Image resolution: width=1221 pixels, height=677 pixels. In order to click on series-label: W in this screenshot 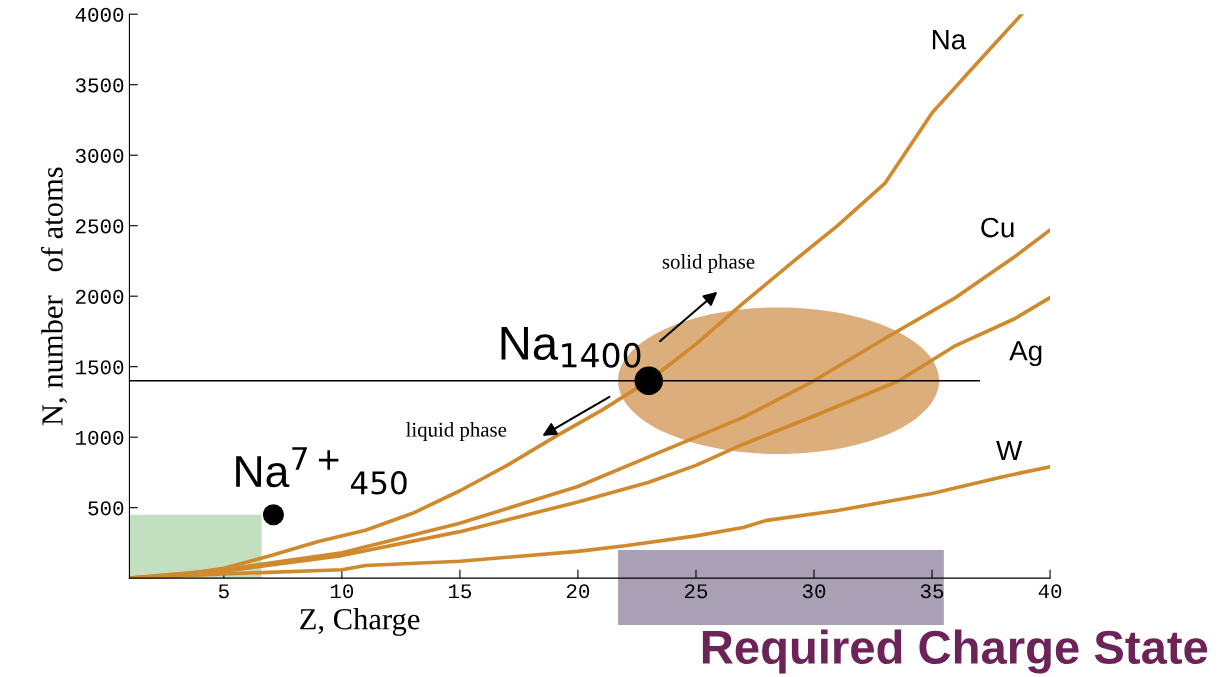, I will do `click(1009, 450)`.